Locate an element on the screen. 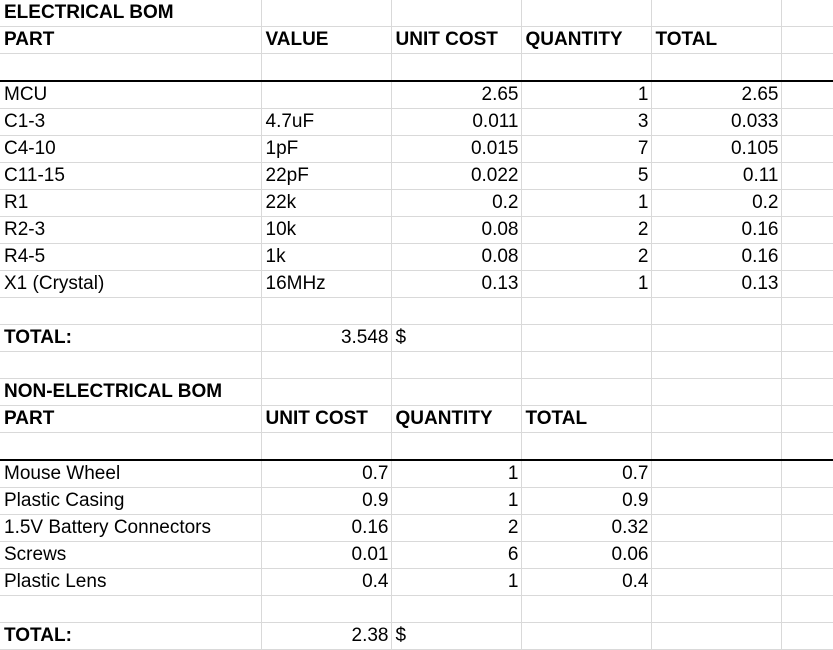  part-cell: Plastic Lens is located at coordinates (131, 582).